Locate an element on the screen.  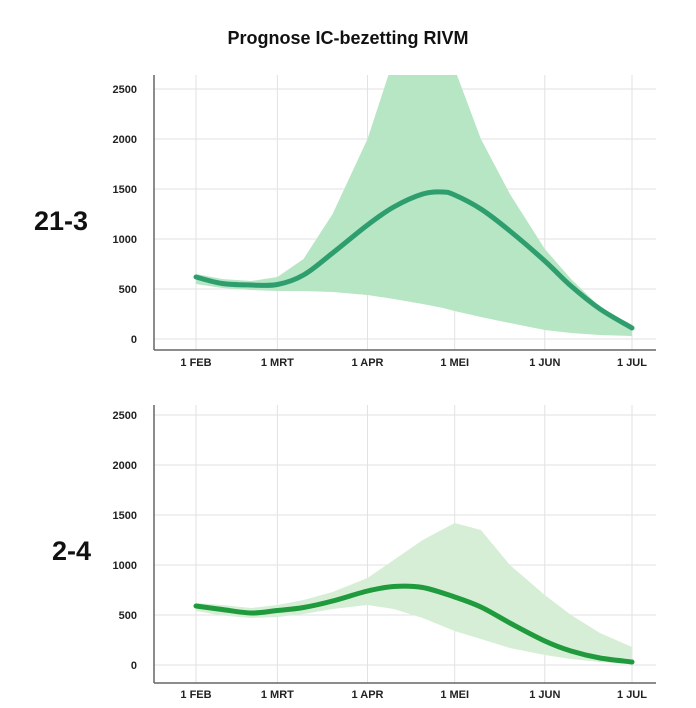
chart-title: Prognose IC-bezetting RIVM is located at coordinates (348, 38).